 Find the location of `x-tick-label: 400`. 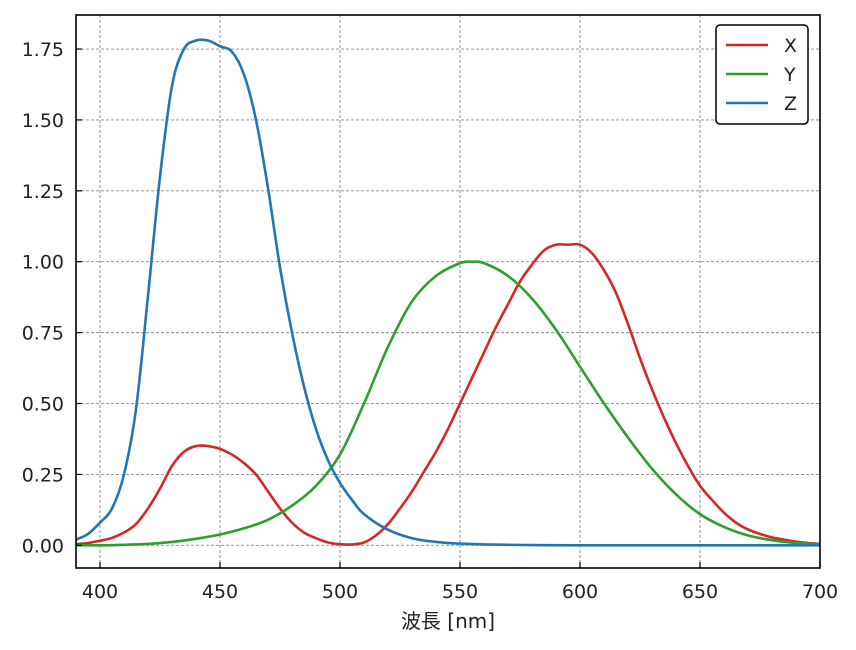

x-tick-label: 400 is located at coordinates (100, 592).